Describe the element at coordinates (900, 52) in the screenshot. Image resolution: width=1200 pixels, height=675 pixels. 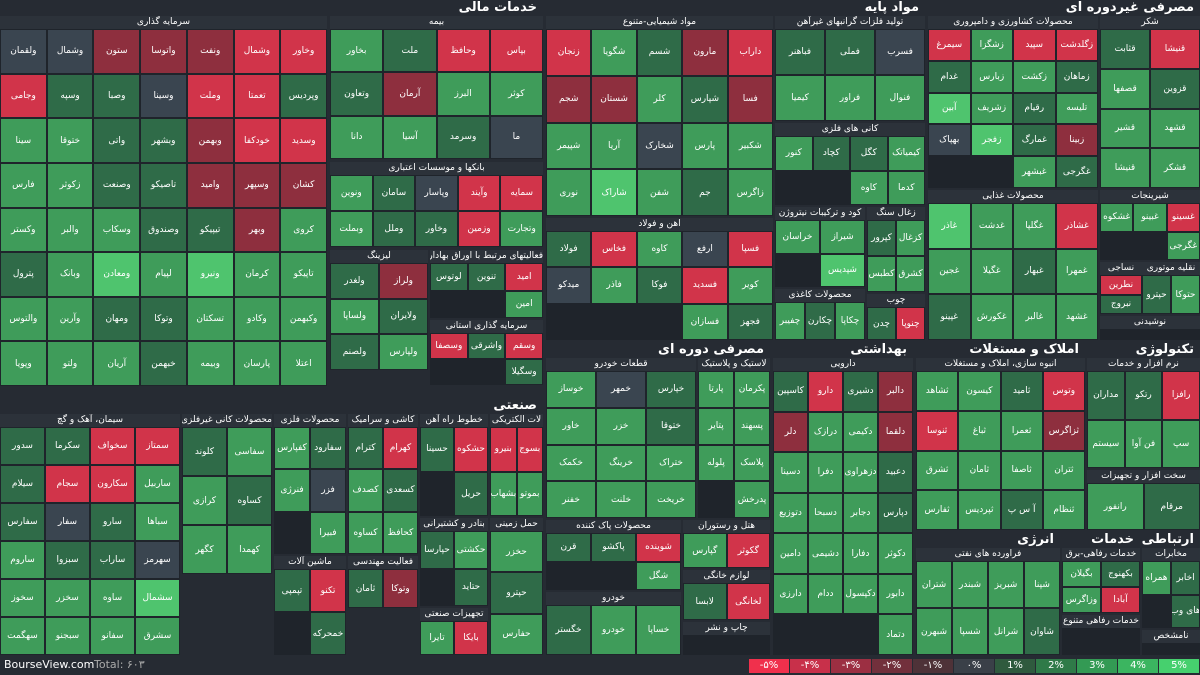
I see `stock-tile: فسرب` at that location.